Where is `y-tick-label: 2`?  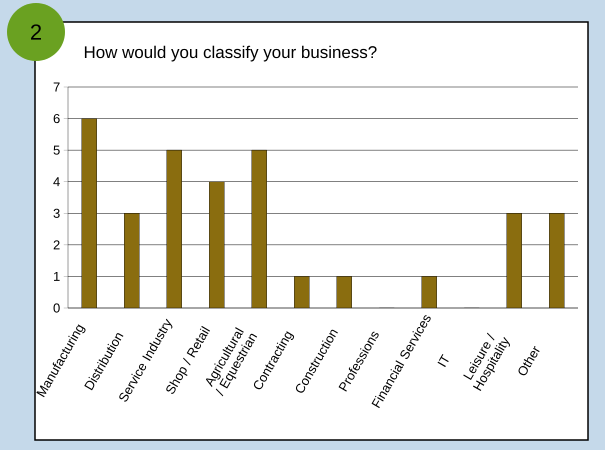
y-tick-label: 2 is located at coordinates (57, 245).